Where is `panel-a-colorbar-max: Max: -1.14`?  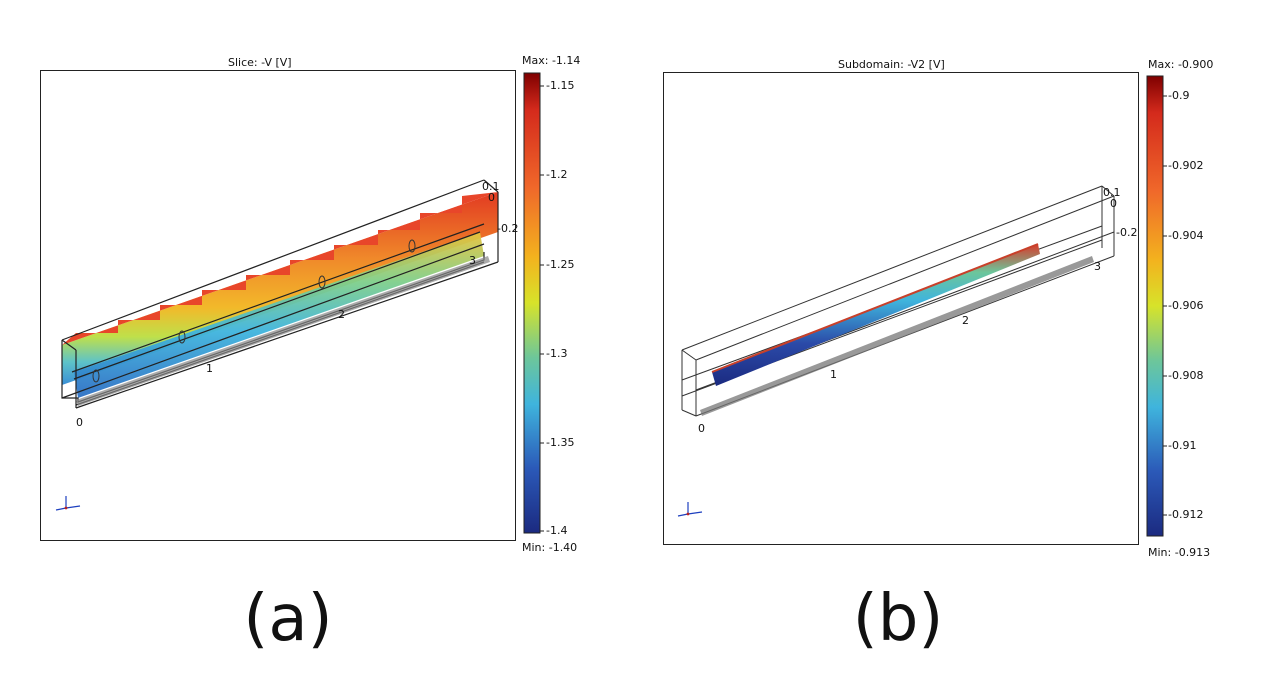 panel-a-colorbar-max: Max: -1.14 is located at coordinates (551, 60).